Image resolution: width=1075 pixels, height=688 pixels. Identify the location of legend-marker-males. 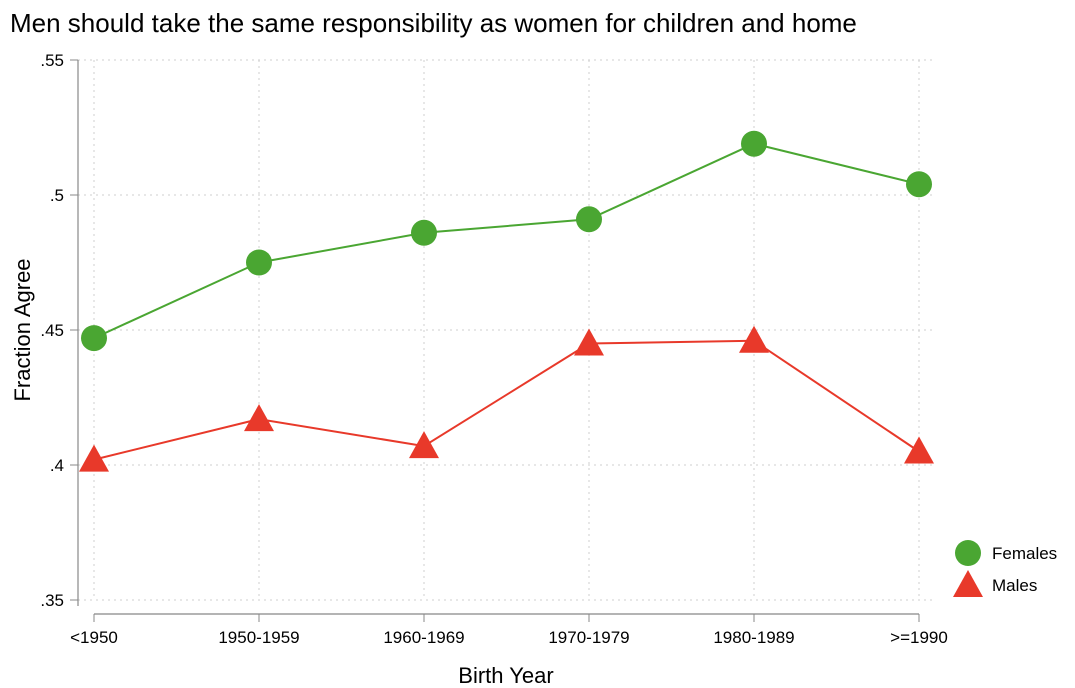
(968, 583).